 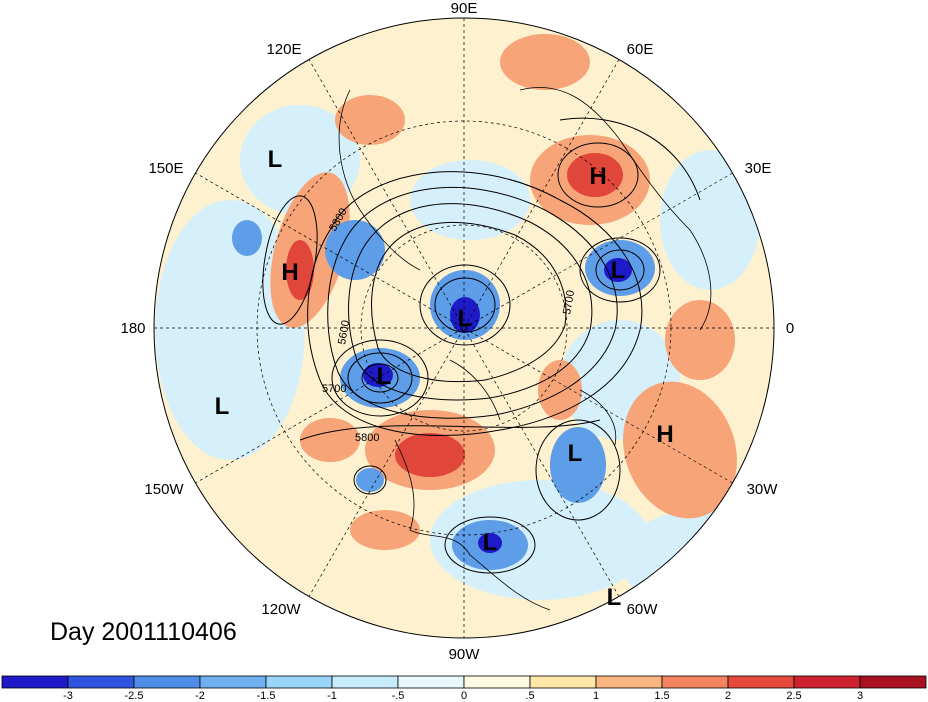 What do you see at coordinates (728, 696) in the screenshot?
I see `colorbar-tick-label: 2` at bounding box center [728, 696].